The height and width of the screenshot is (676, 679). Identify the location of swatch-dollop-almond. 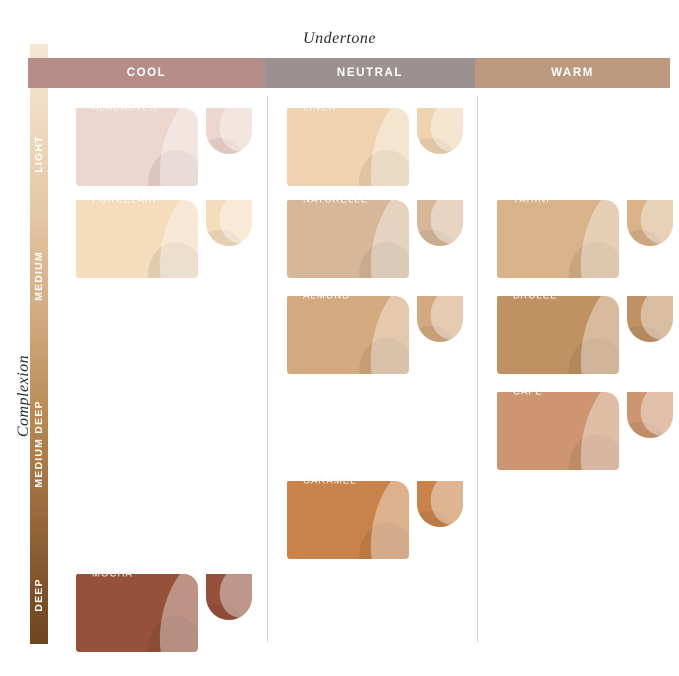
(440, 319).